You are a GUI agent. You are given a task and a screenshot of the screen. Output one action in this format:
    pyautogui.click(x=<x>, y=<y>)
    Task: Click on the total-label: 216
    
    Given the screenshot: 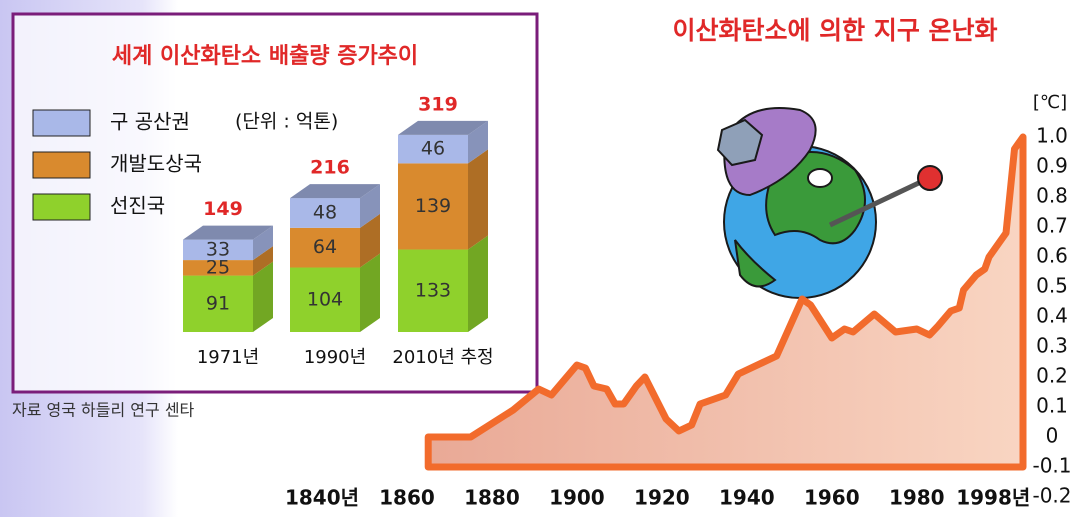 What is the action you would take?
    pyautogui.click(x=330, y=168)
    